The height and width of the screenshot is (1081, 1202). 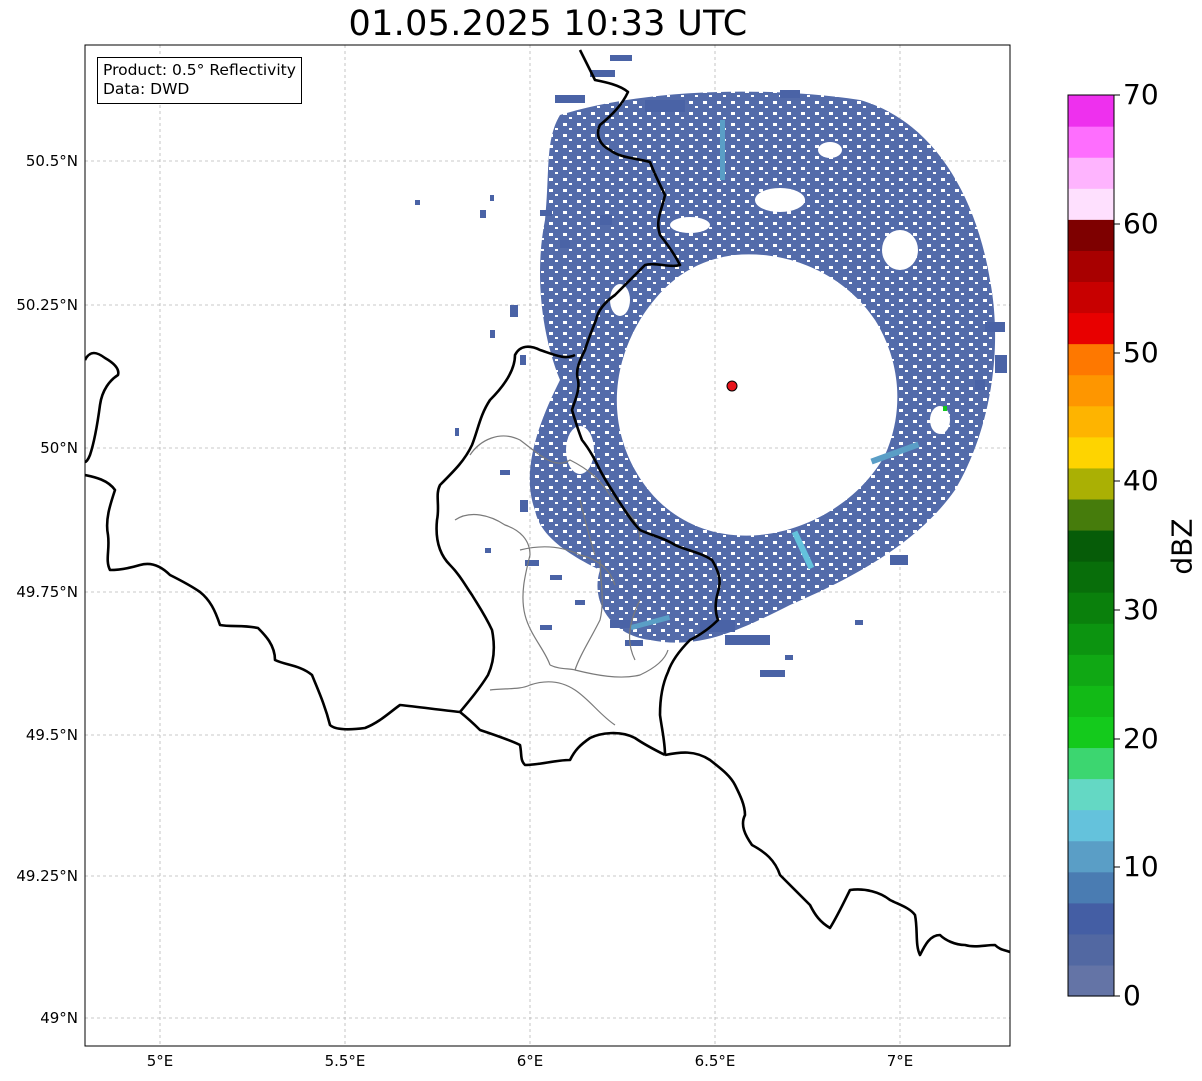 What do you see at coordinates (1141, 738) in the screenshot?
I see `colorbar-tick-label: 20` at bounding box center [1141, 738].